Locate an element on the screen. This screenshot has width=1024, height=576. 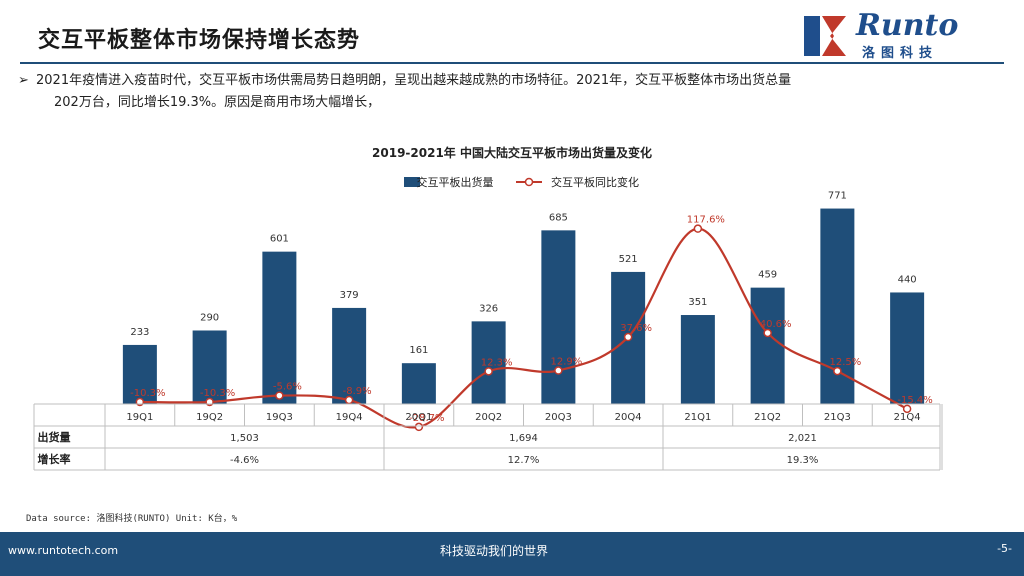
bar-label-20Q1: 161 is located at coordinates (418, 350).